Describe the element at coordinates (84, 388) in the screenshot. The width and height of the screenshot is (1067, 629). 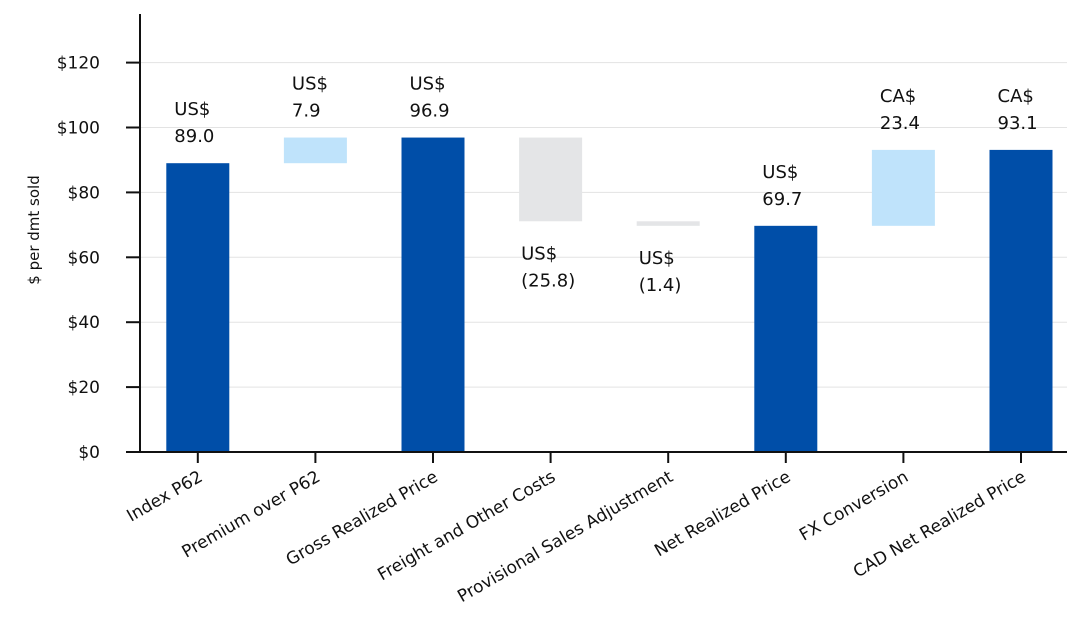
I see `y-tick-label: $20` at that location.